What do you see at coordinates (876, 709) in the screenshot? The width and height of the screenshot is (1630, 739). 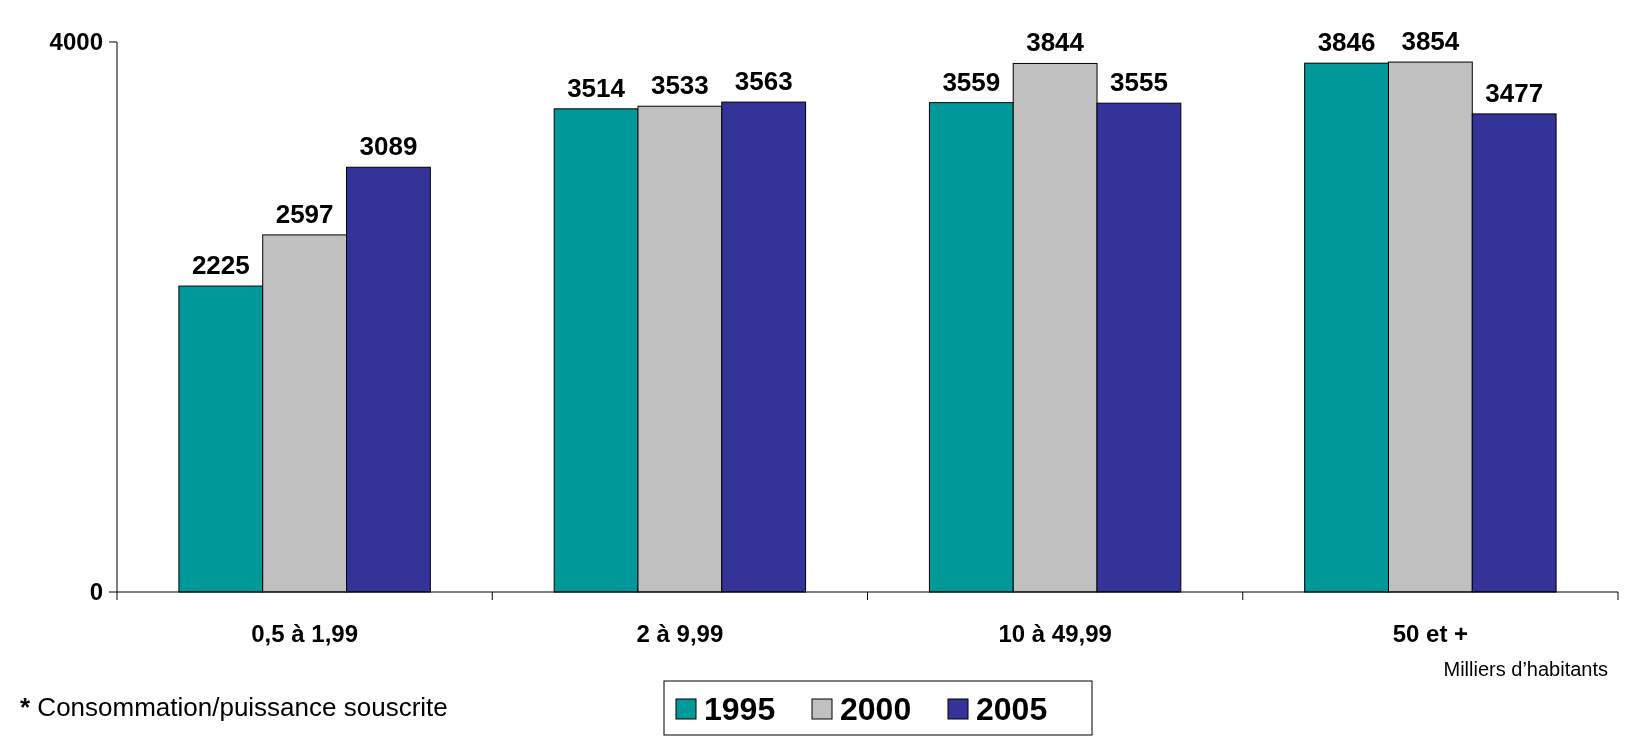 I see `legend-label: 2000` at bounding box center [876, 709].